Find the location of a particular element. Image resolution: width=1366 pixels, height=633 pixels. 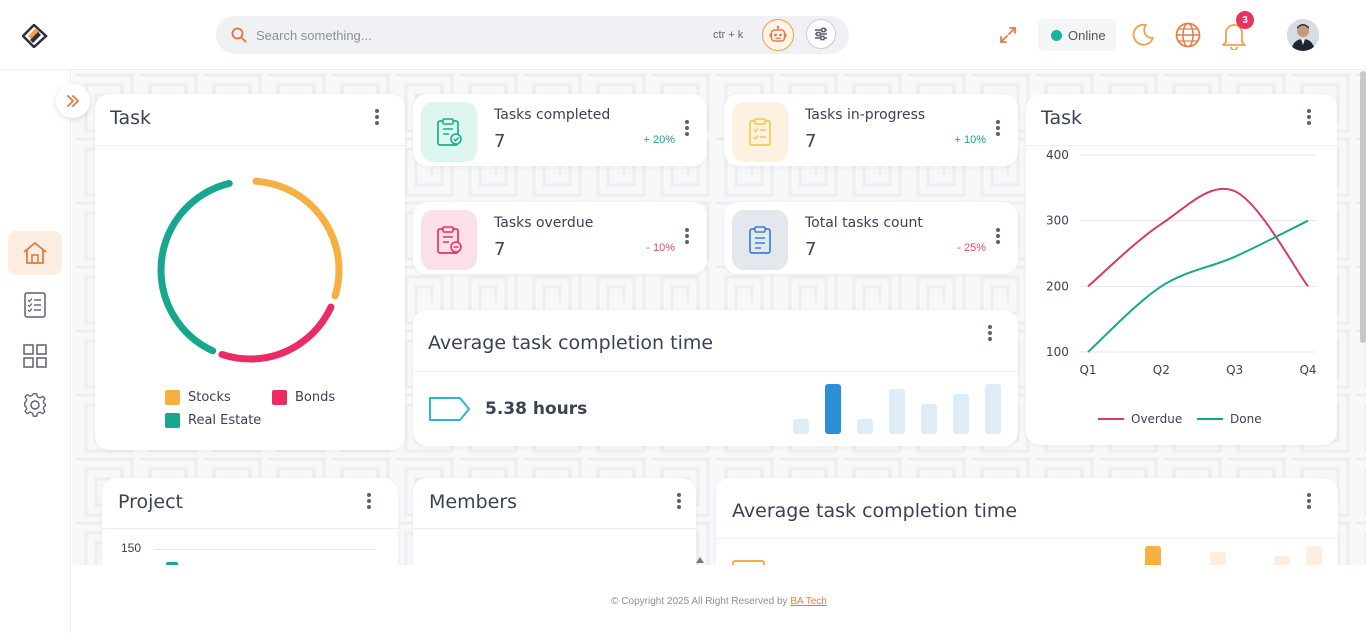

donut-slice-real-estate is located at coordinates (250, 270).